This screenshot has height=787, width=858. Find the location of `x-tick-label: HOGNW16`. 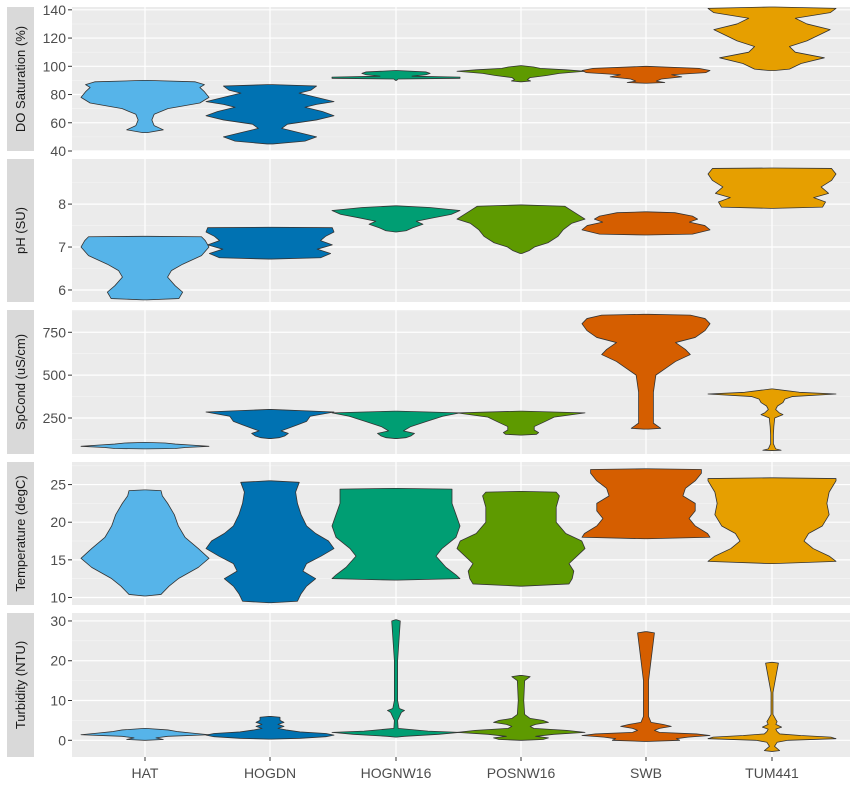

x-tick-label: HOGNW16 is located at coordinates (396, 773).